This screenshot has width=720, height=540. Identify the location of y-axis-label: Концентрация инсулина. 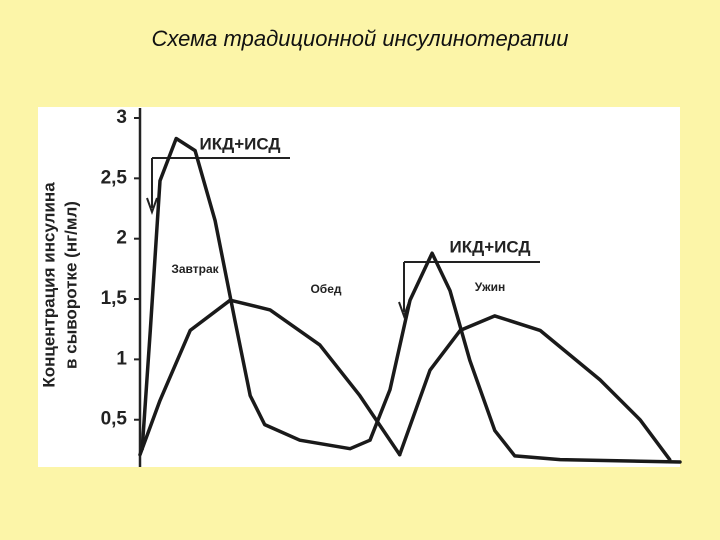
(48, 285).